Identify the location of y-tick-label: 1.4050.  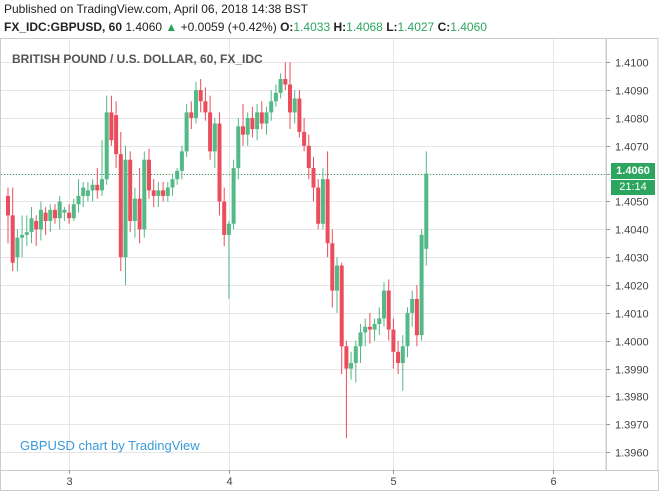
(632, 203).